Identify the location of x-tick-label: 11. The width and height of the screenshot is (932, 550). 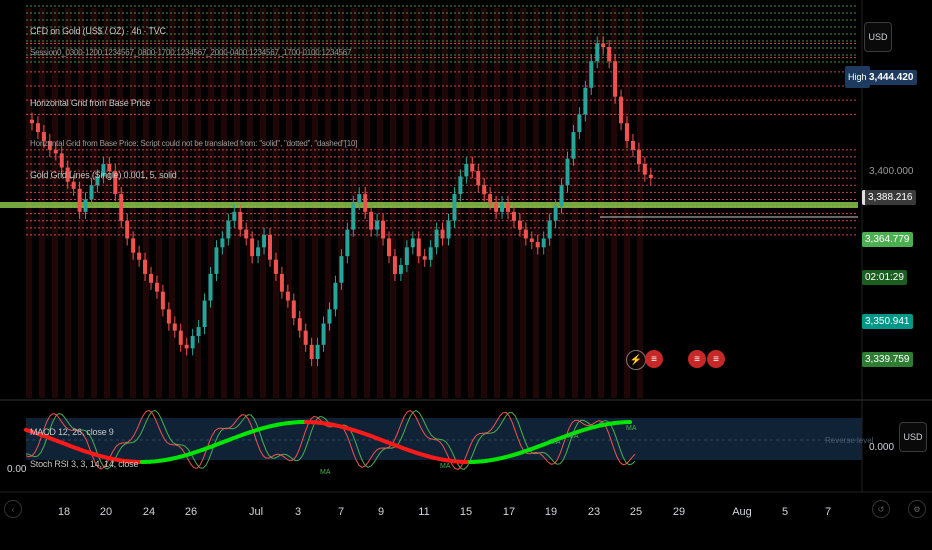
(424, 512).